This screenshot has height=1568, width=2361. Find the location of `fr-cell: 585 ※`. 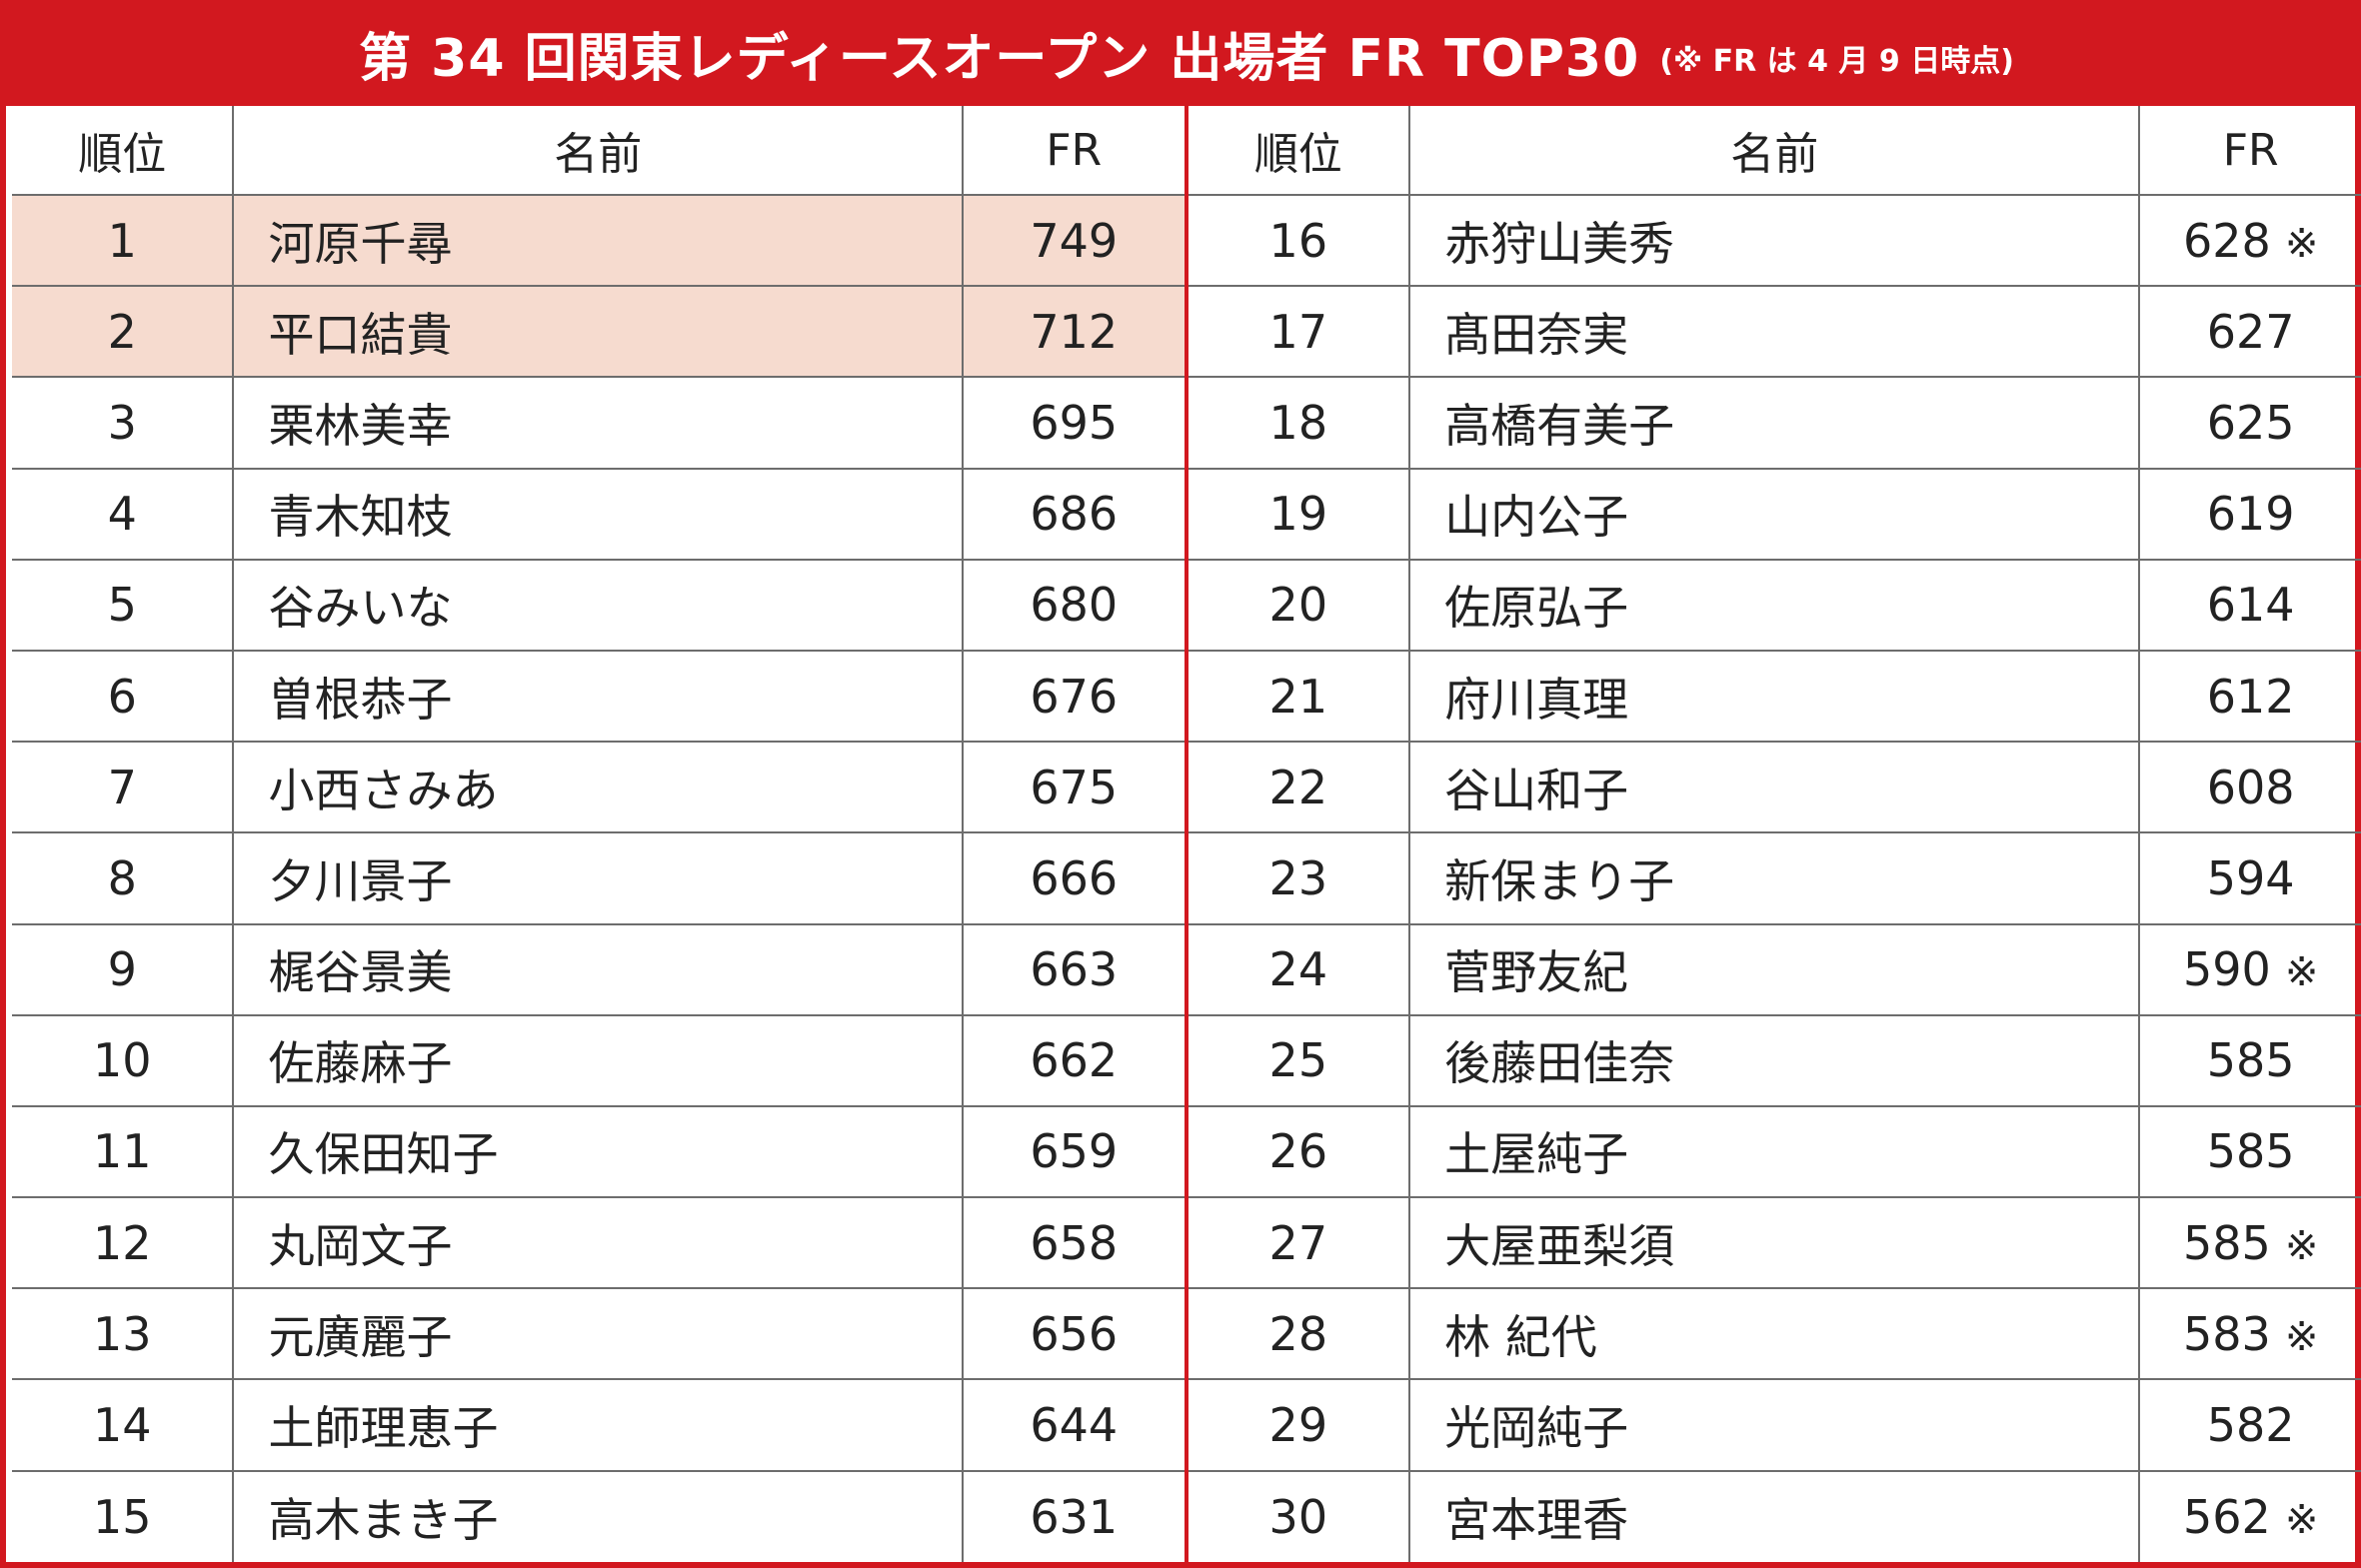

fr-cell: 585 ※ is located at coordinates (2250, 1243).